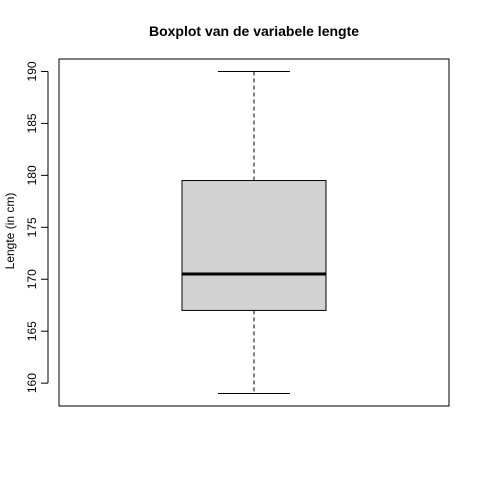 Image resolution: width=480 pixels, height=480 pixels. Describe the element at coordinates (32, 279) in the screenshot. I see `y-tick-label: 170` at that location.